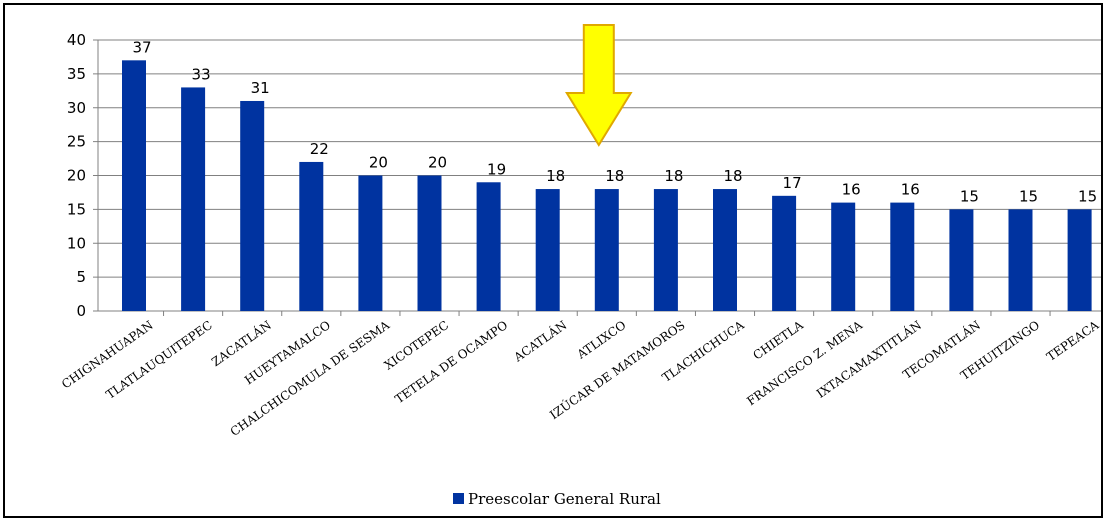  I want to click on y-tick-label: 5, so click(81, 277).